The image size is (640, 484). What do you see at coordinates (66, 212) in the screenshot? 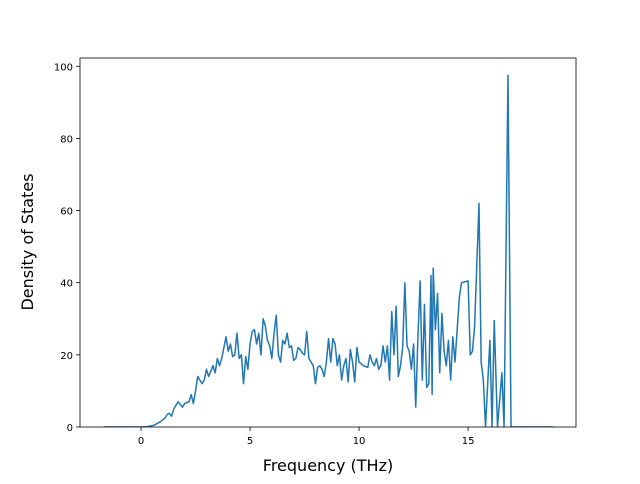
I see `y-tick-label: 60` at bounding box center [66, 212].